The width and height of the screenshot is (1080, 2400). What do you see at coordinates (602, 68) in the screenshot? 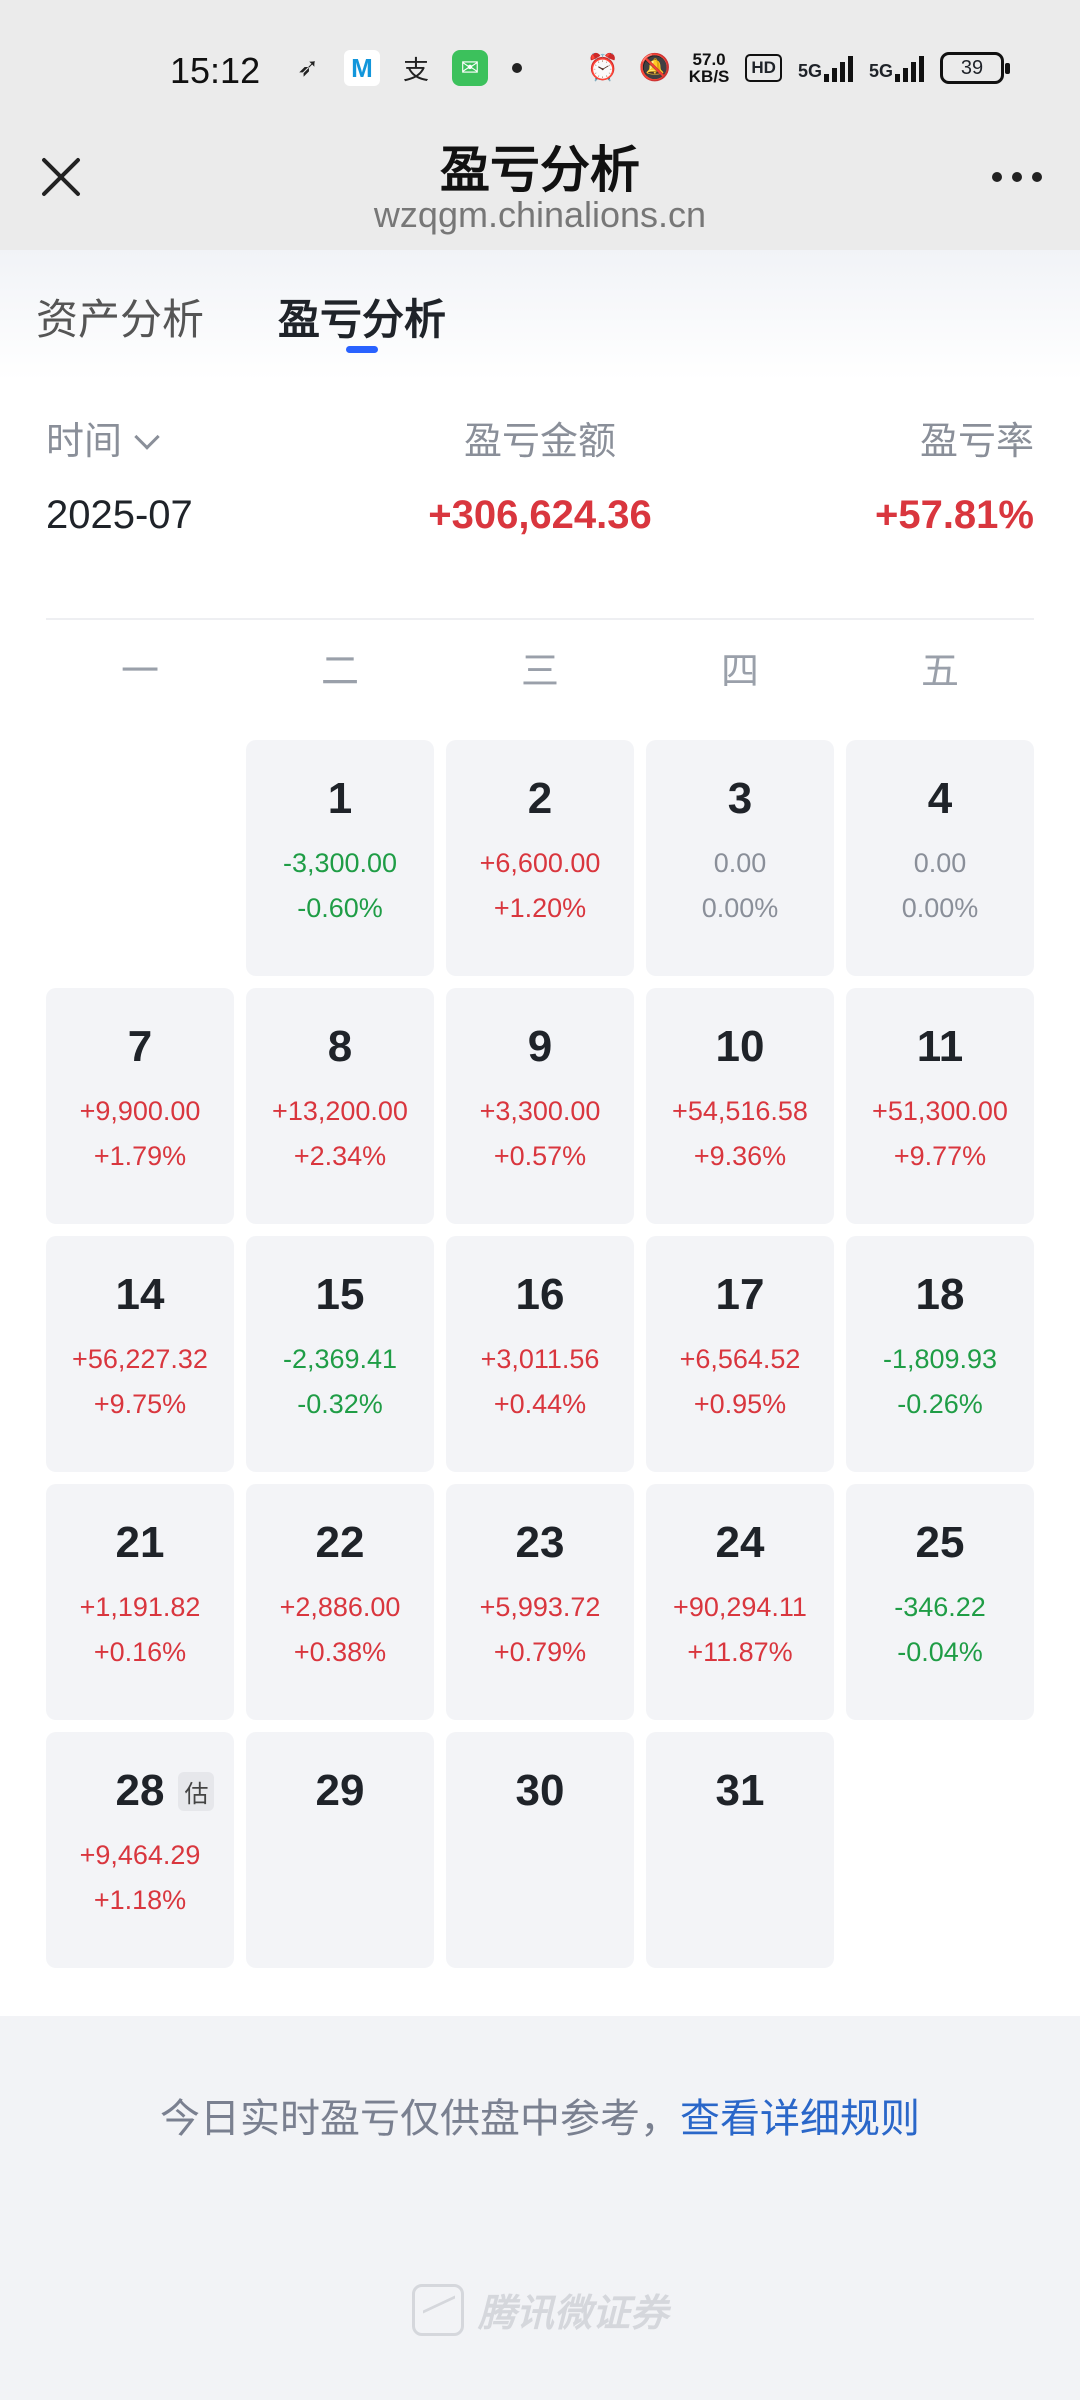
I see `alarm-icon: ⏰` at bounding box center [602, 68].